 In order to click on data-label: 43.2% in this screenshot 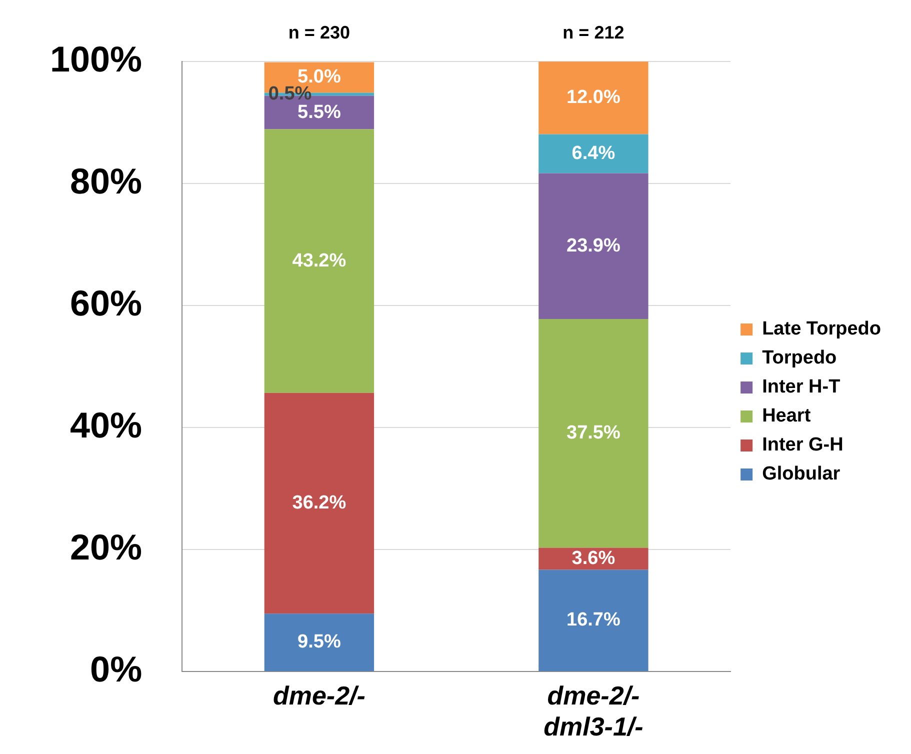, I will do `click(319, 261)`.